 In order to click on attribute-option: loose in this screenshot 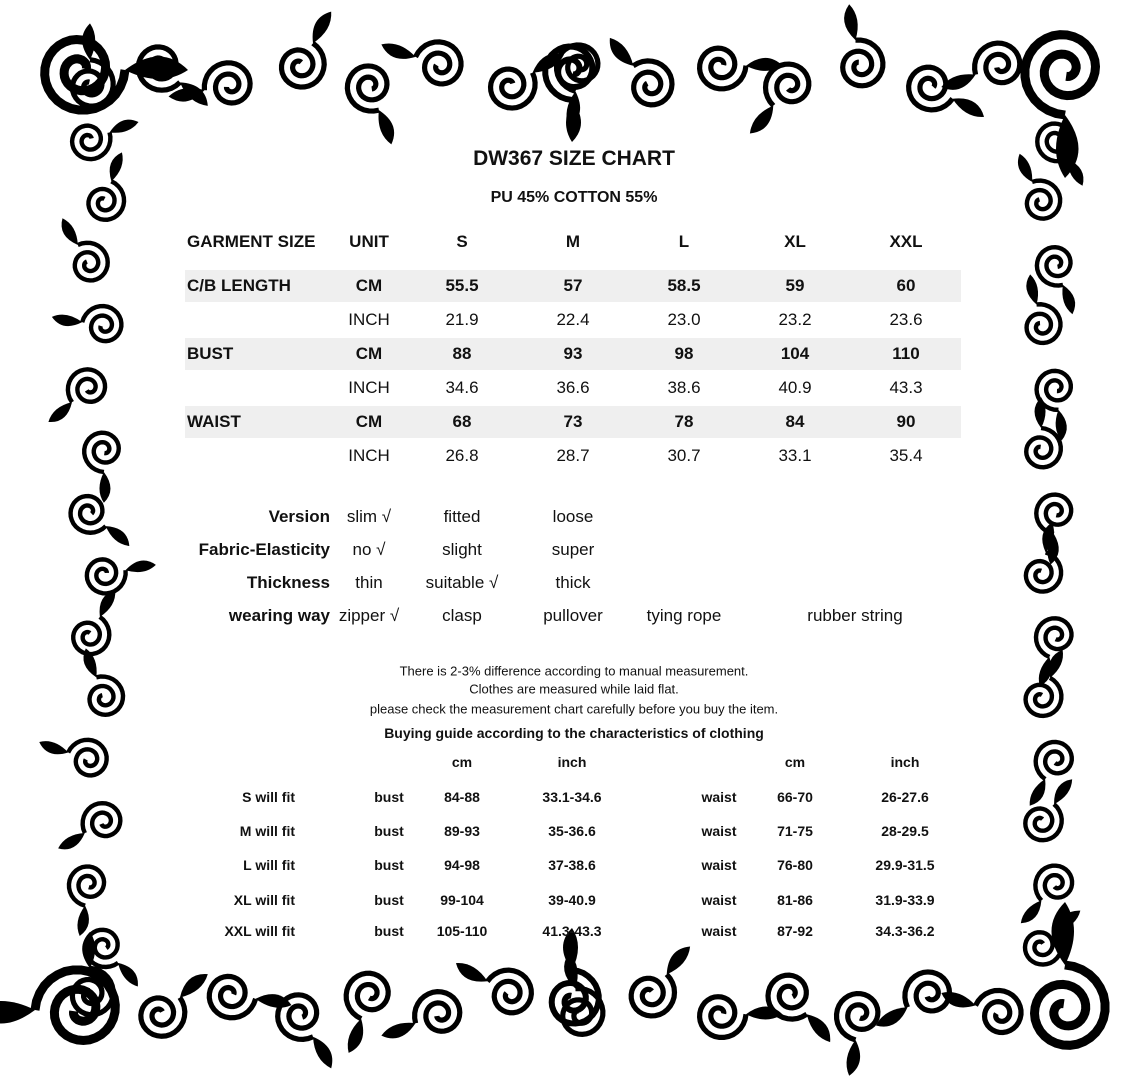, I will do `click(573, 516)`.